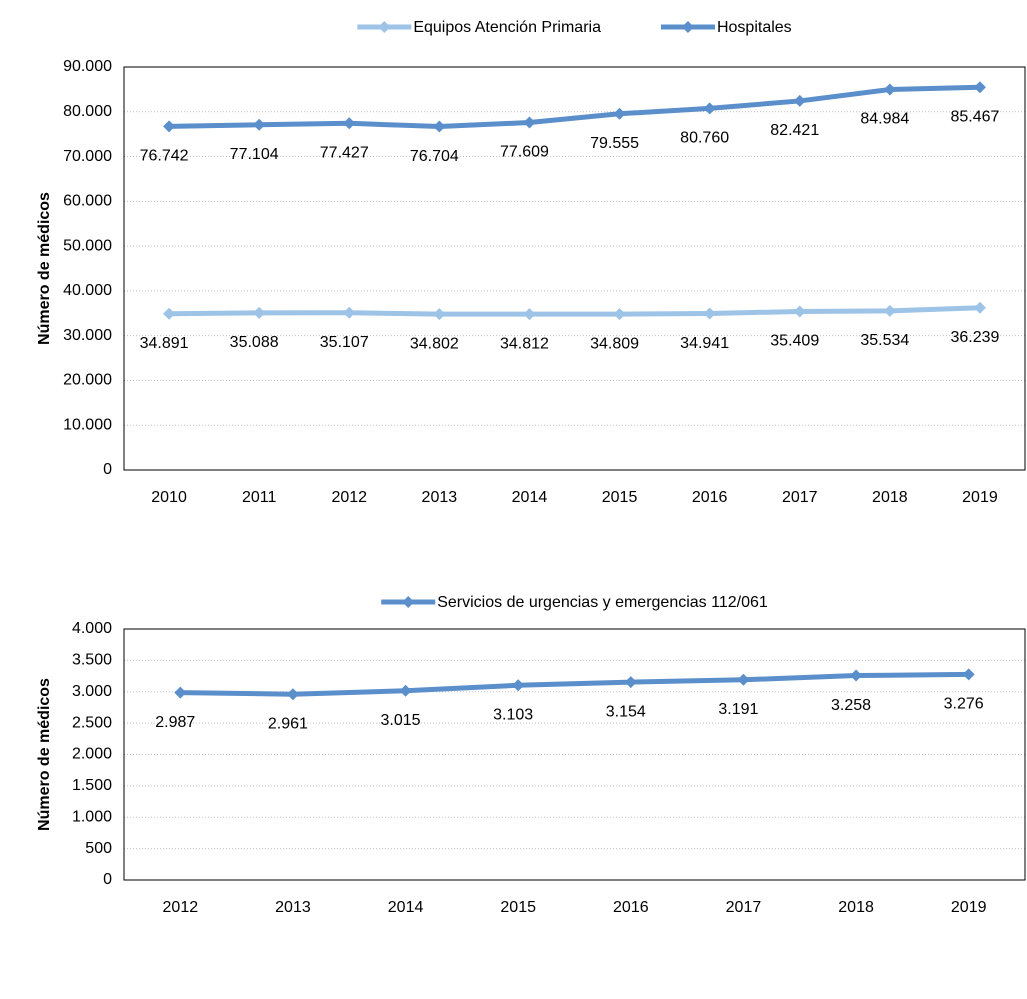 The height and width of the screenshot is (999, 1027). Describe the element at coordinates (254, 342) in the screenshot. I see `data-label: 35.088` at that location.